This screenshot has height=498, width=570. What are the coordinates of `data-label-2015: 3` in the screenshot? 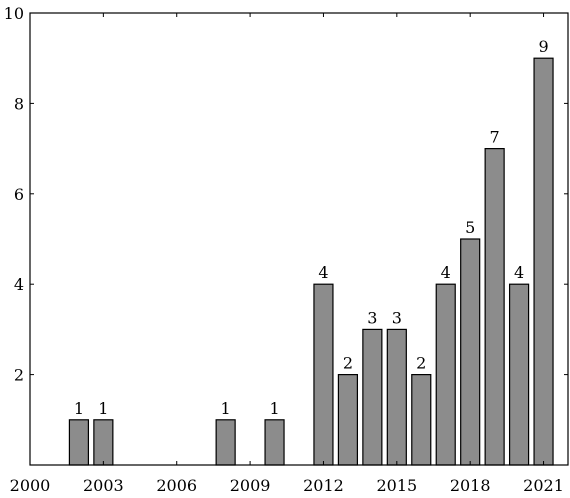 It's located at (397, 317).